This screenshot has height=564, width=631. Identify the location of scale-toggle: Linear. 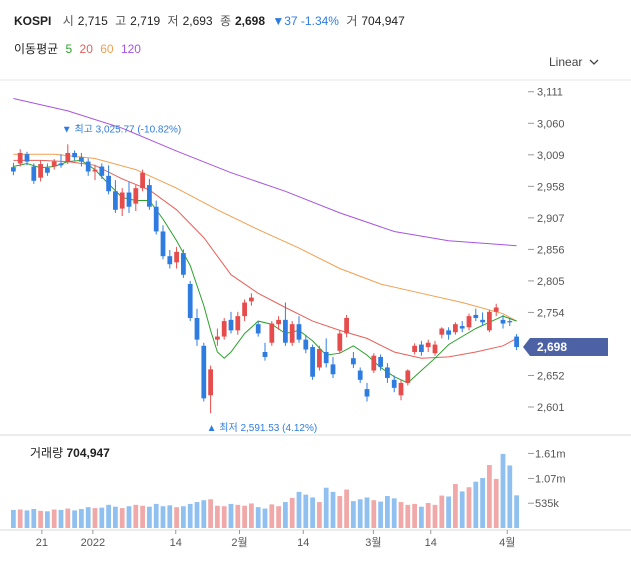
(574, 62).